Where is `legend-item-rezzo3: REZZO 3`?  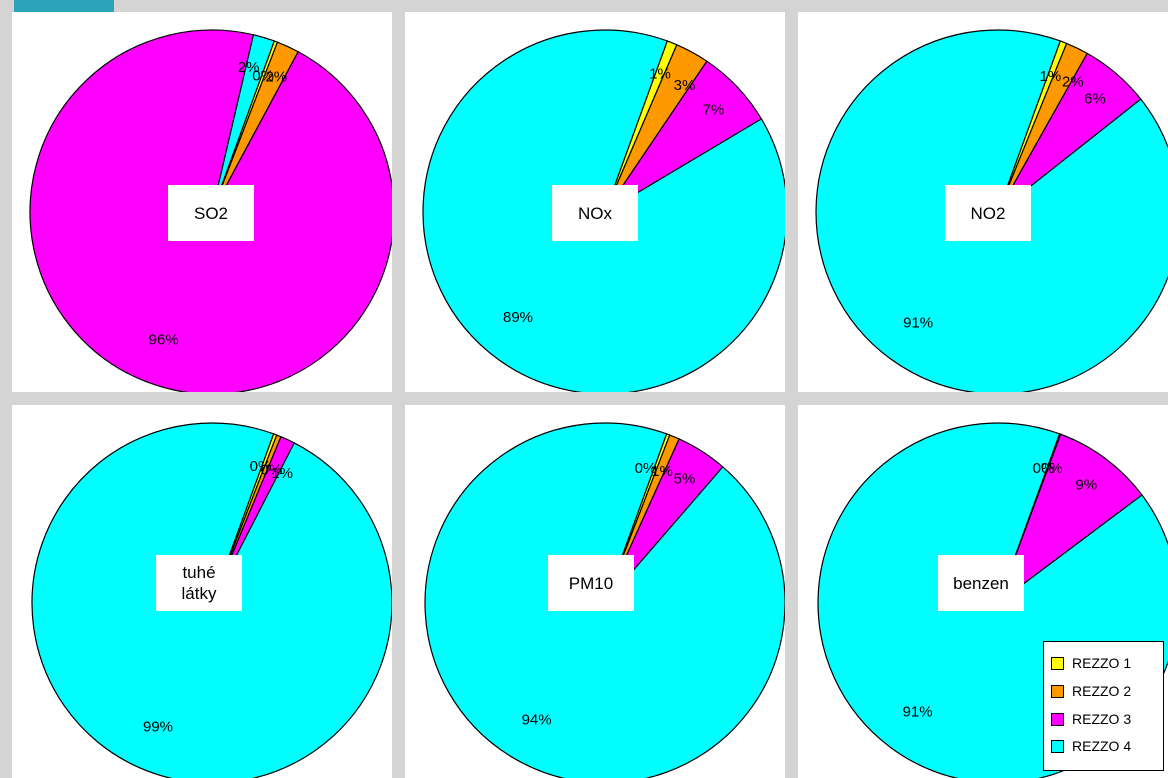 legend-item-rezzo3: REZZO 3 is located at coordinates (1091, 719).